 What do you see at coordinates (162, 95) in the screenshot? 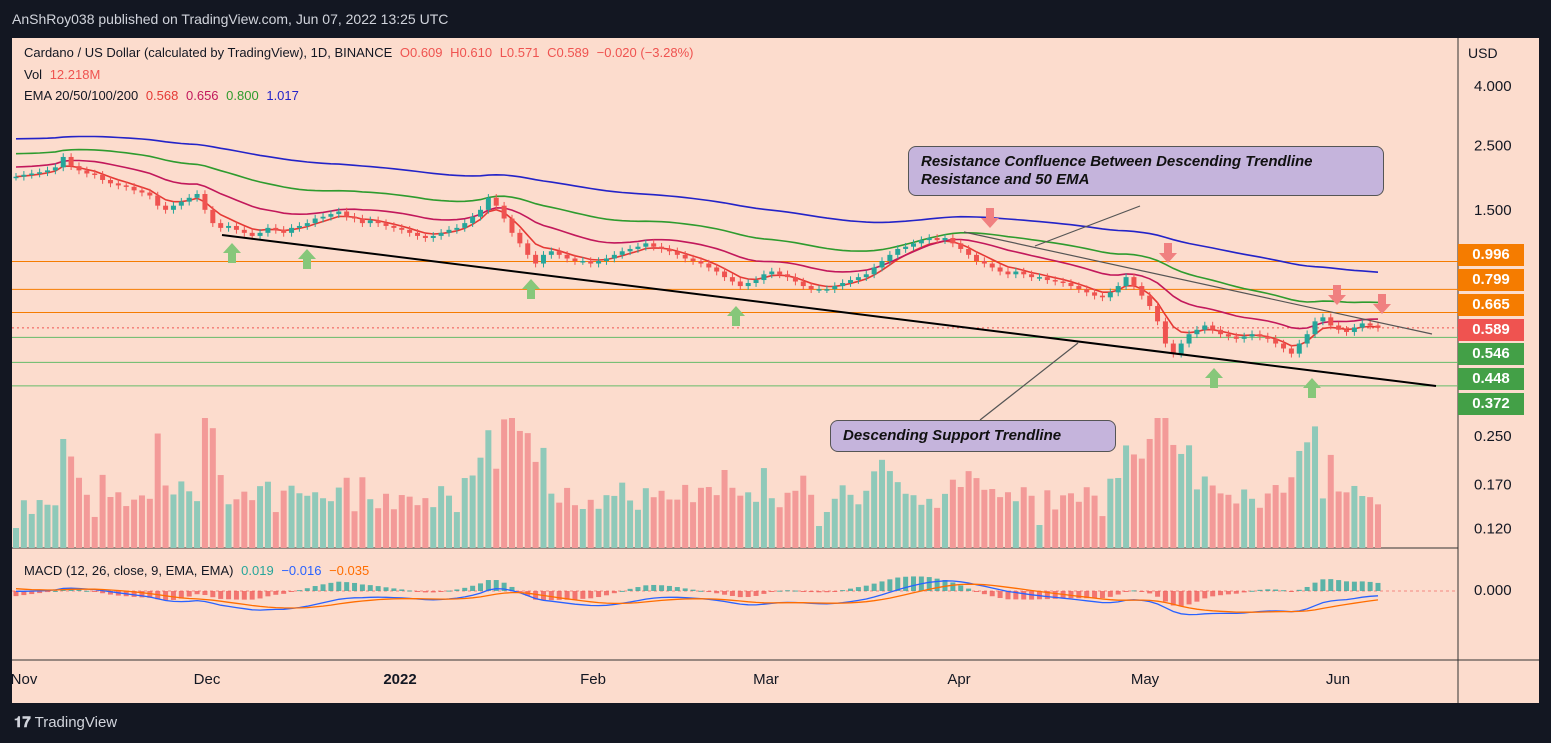
I see `ema20-value: 0.568` at bounding box center [162, 95].